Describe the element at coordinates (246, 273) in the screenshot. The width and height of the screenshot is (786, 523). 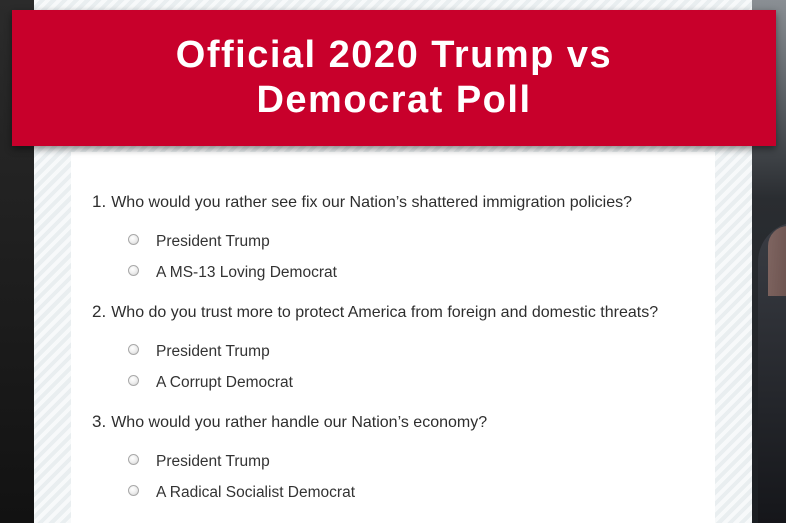
I see `option-label: A MS-13 Loving Democrat` at that location.